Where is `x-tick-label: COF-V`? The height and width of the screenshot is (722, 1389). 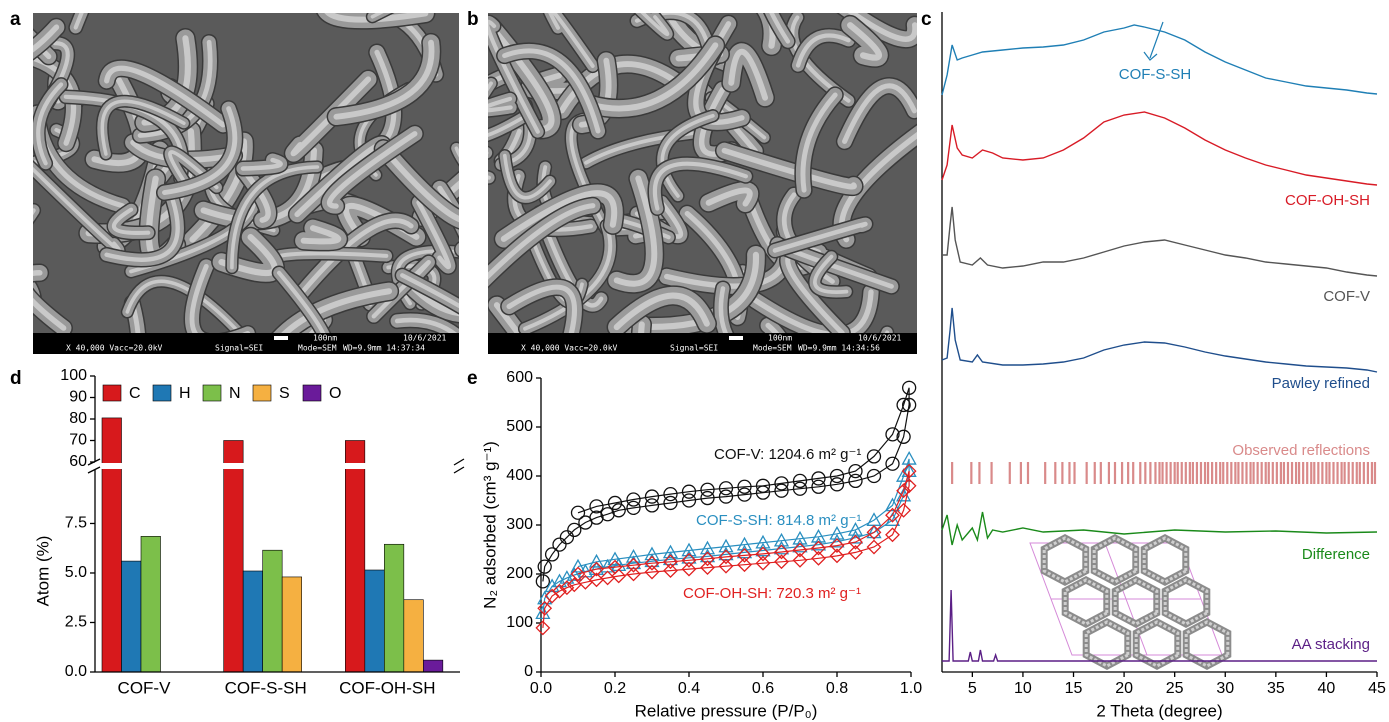
x-tick-label: COF-V is located at coordinates (145, 687).